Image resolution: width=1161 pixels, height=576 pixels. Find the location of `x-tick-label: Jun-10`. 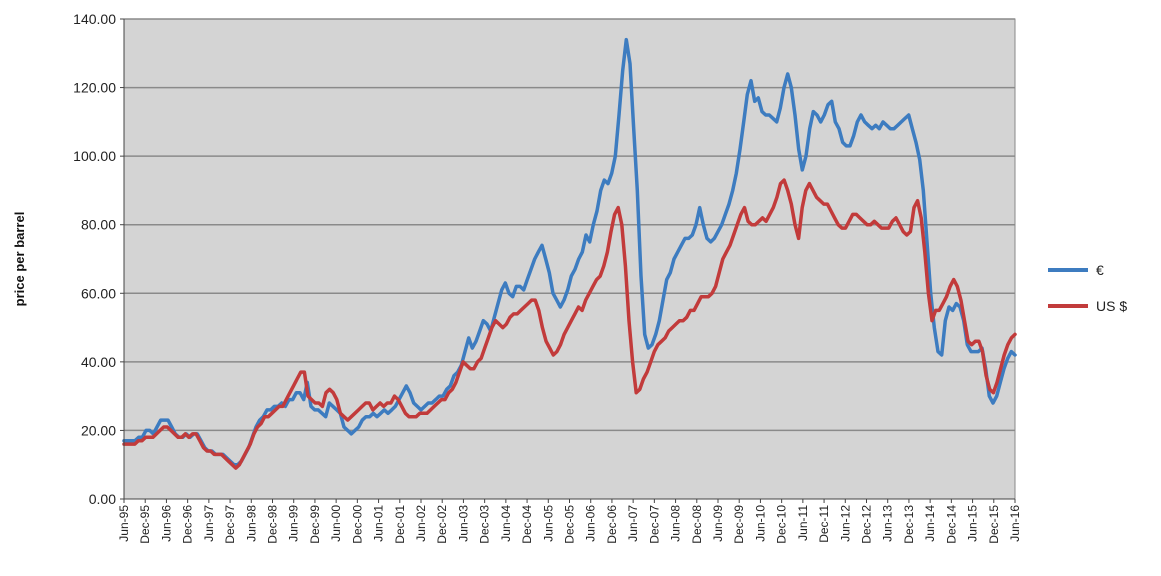

x-tick-label: Jun-10 is located at coordinates (760, 523).